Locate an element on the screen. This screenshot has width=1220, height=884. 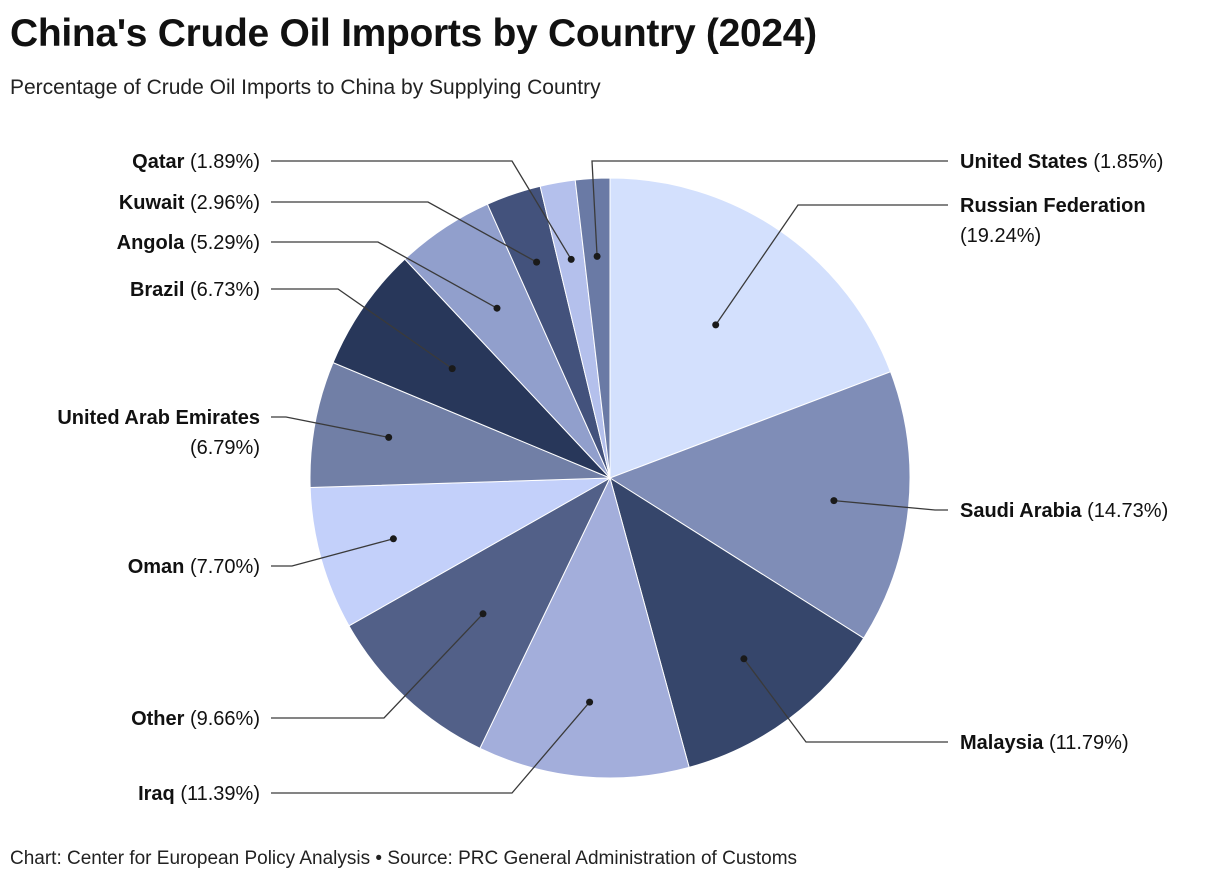
leader-saudi-arabia is located at coordinates (890, 505).